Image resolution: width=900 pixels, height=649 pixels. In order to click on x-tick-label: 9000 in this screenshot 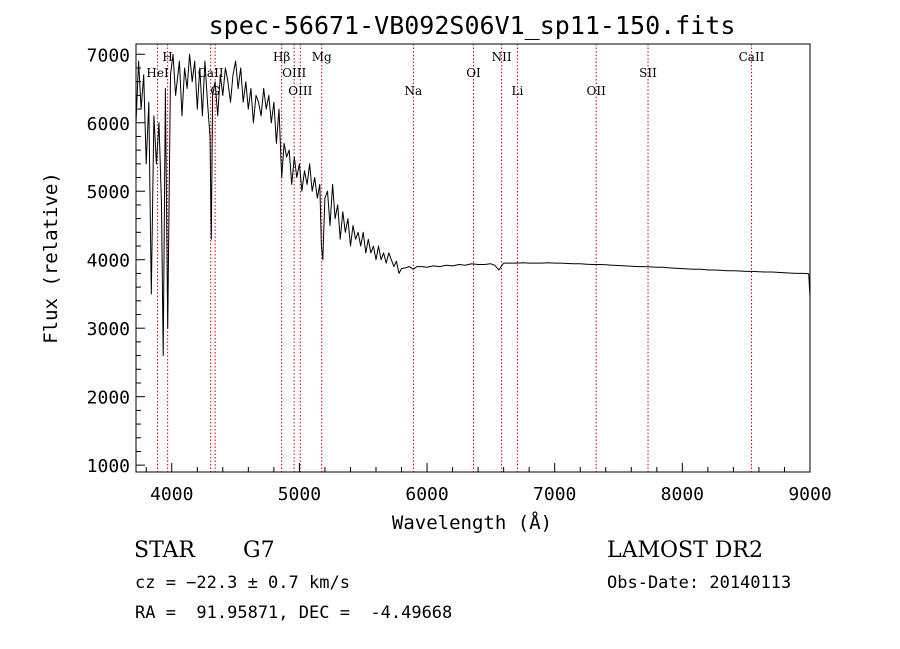, I will do `click(809, 494)`.